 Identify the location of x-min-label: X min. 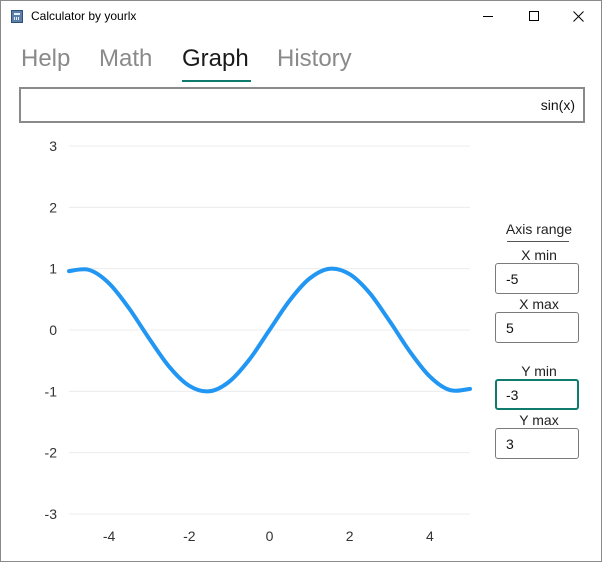
(539, 255).